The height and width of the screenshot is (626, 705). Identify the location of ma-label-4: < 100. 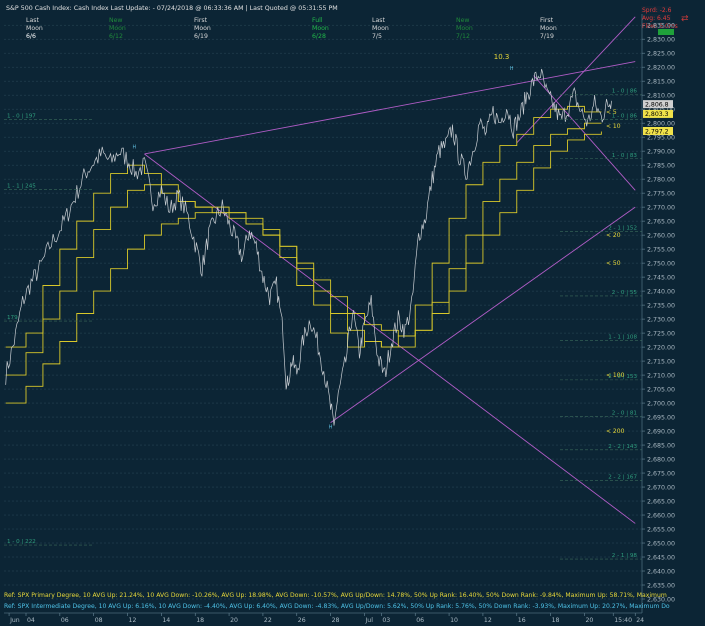
(615, 375).